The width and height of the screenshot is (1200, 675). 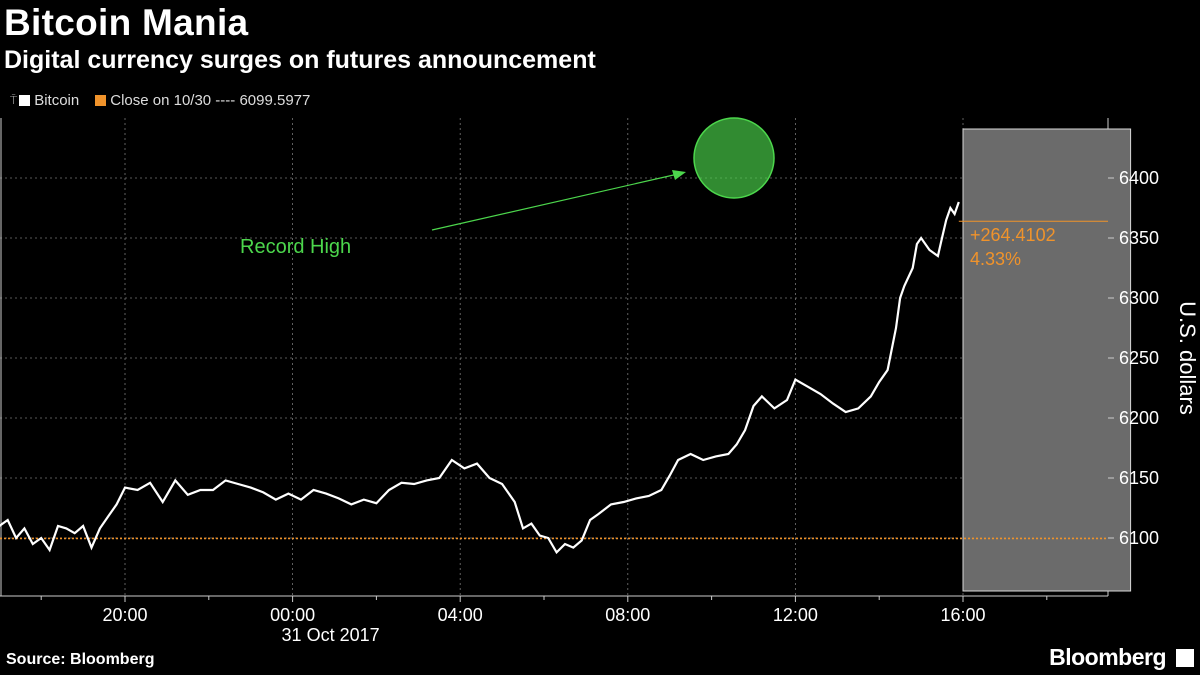 I want to click on x-tick-label: 12:00, so click(x=795, y=615).